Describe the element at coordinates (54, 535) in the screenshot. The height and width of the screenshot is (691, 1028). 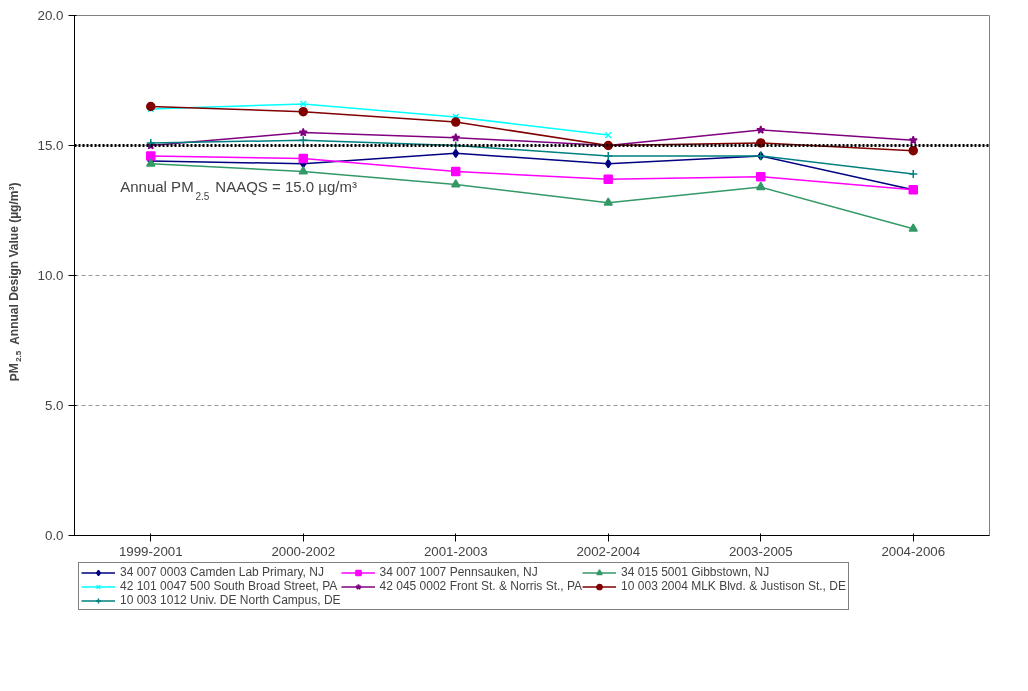
I see `y-tick-label: 0.0` at that location.